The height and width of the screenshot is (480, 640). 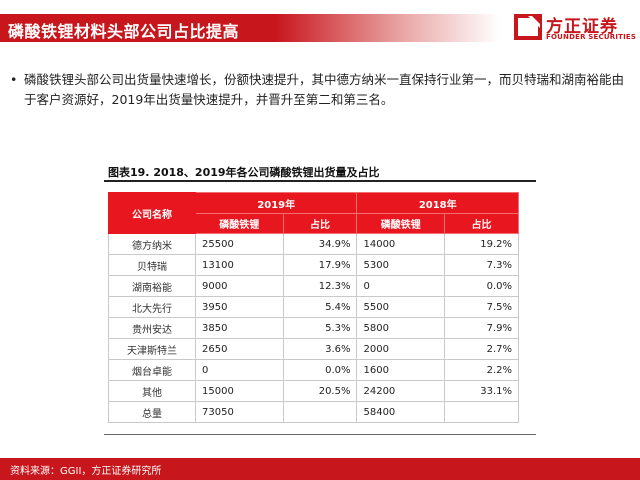 What do you see at coordinates (244, 172) in the screenshot?
I see `figure-title: 图表19. 2018、2019年各公司磷酸铁锂出货量及占比` at bounding box center [244, 172].